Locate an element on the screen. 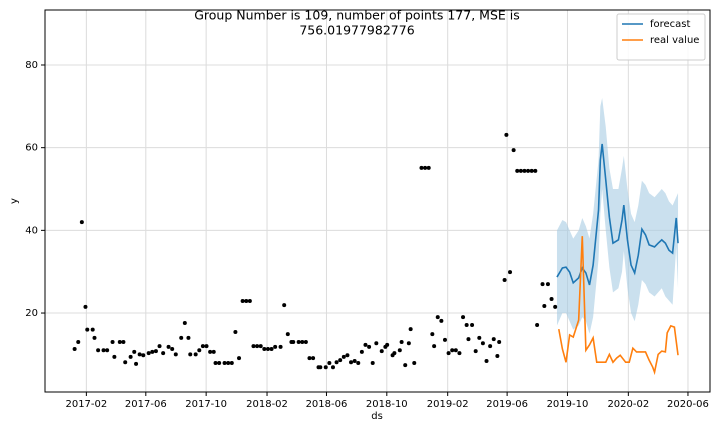 Image resolution: width=720 pixels, height=432 pixels. y-tick-label: 40 is located at coordinates (31, 230).